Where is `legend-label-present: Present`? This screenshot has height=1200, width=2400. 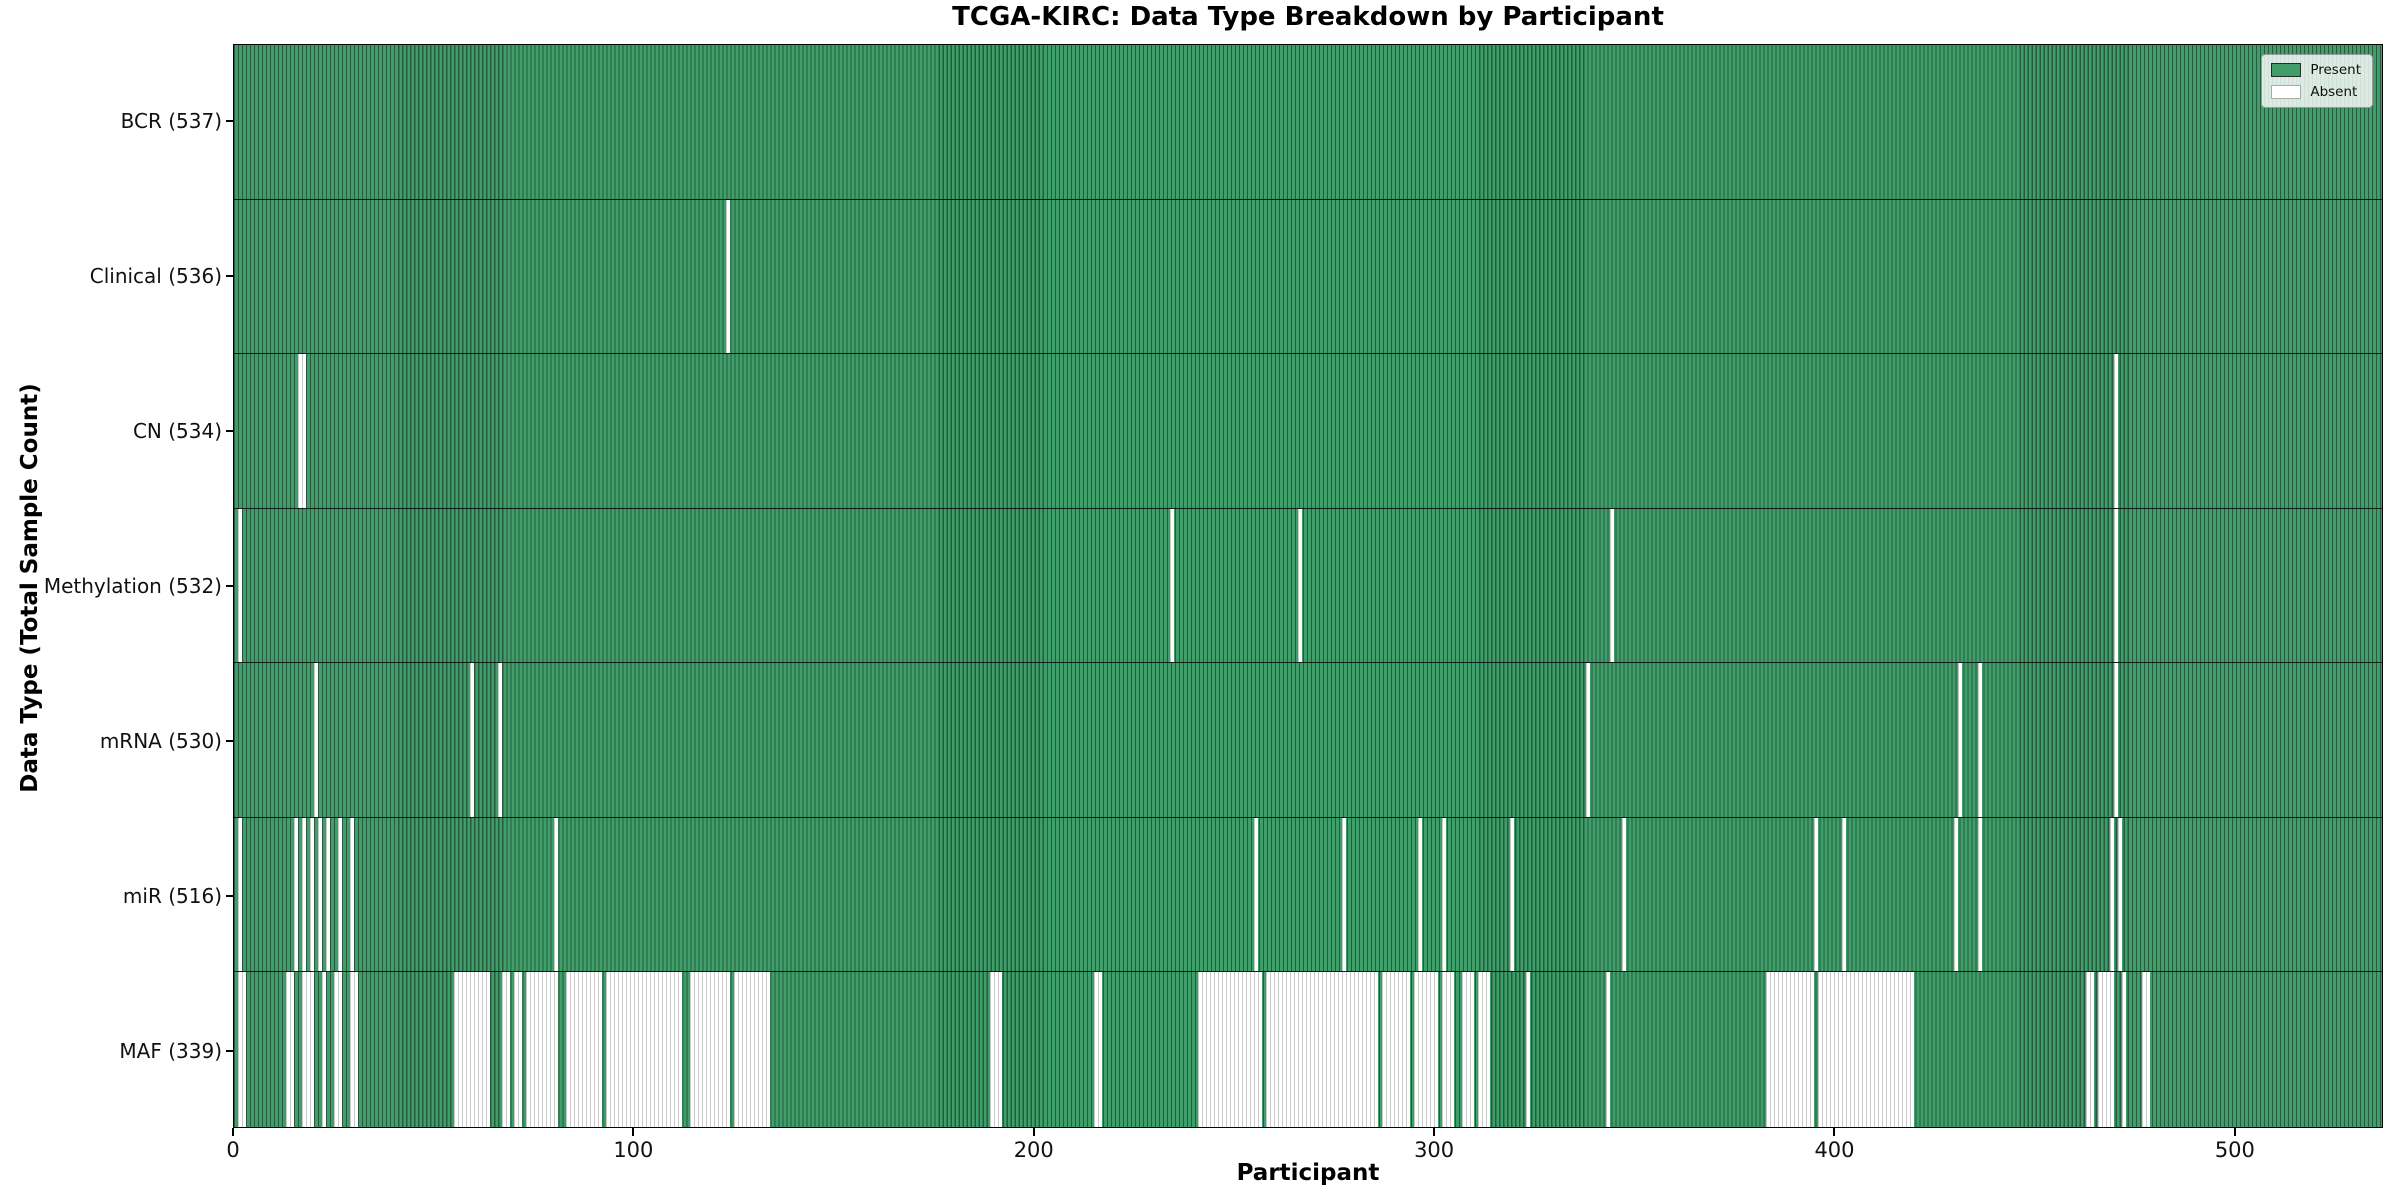 legend-label-present: Present is located at coordinates (2335, 70).